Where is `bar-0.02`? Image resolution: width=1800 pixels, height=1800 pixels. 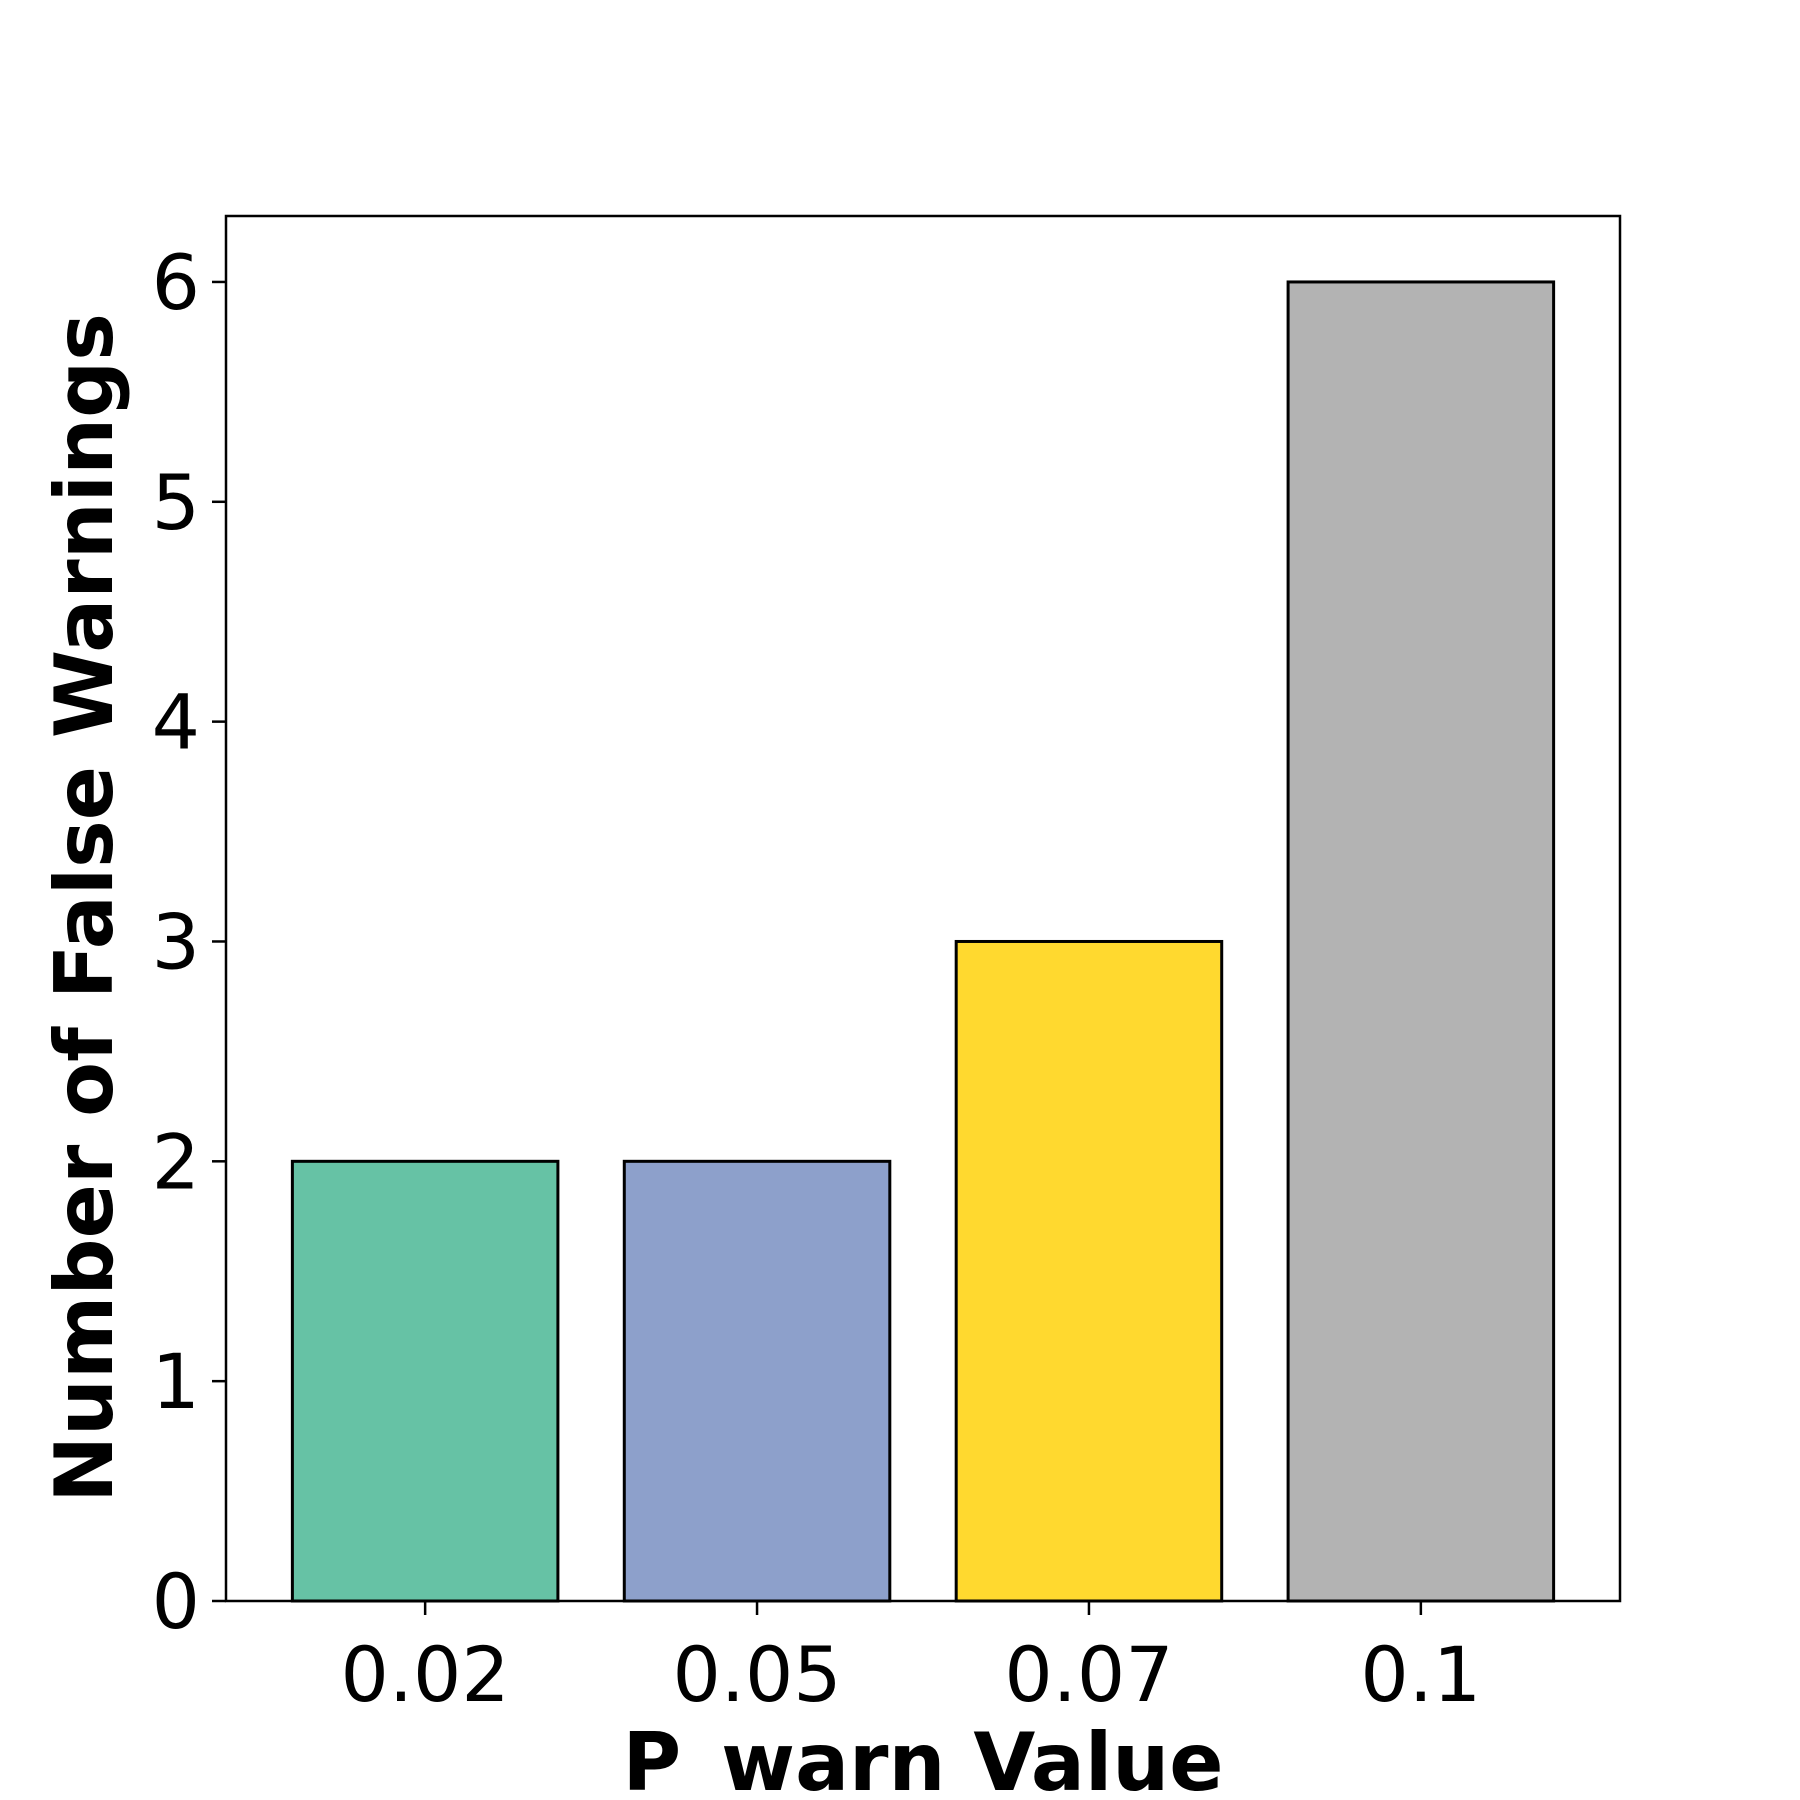 bar-0.02 is located at coordinates (425, 1381).